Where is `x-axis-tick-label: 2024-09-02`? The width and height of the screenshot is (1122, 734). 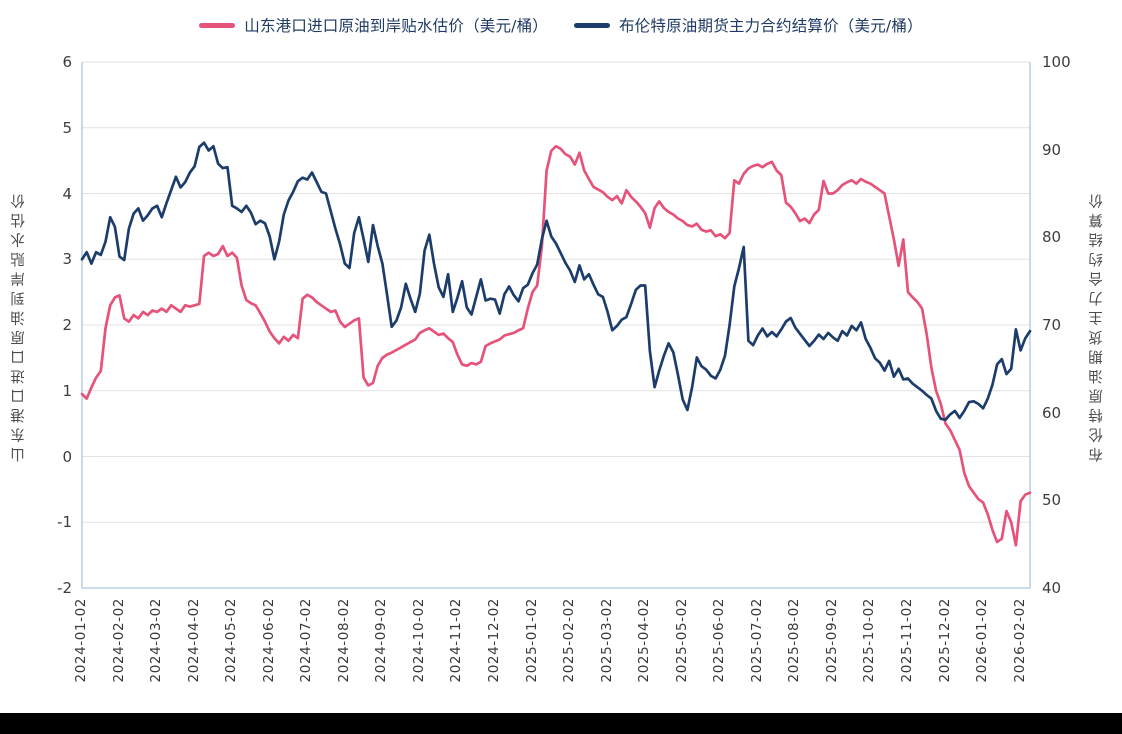
x-axis-tick-label: 2024-09-02 is located at coordinates (381, 640).